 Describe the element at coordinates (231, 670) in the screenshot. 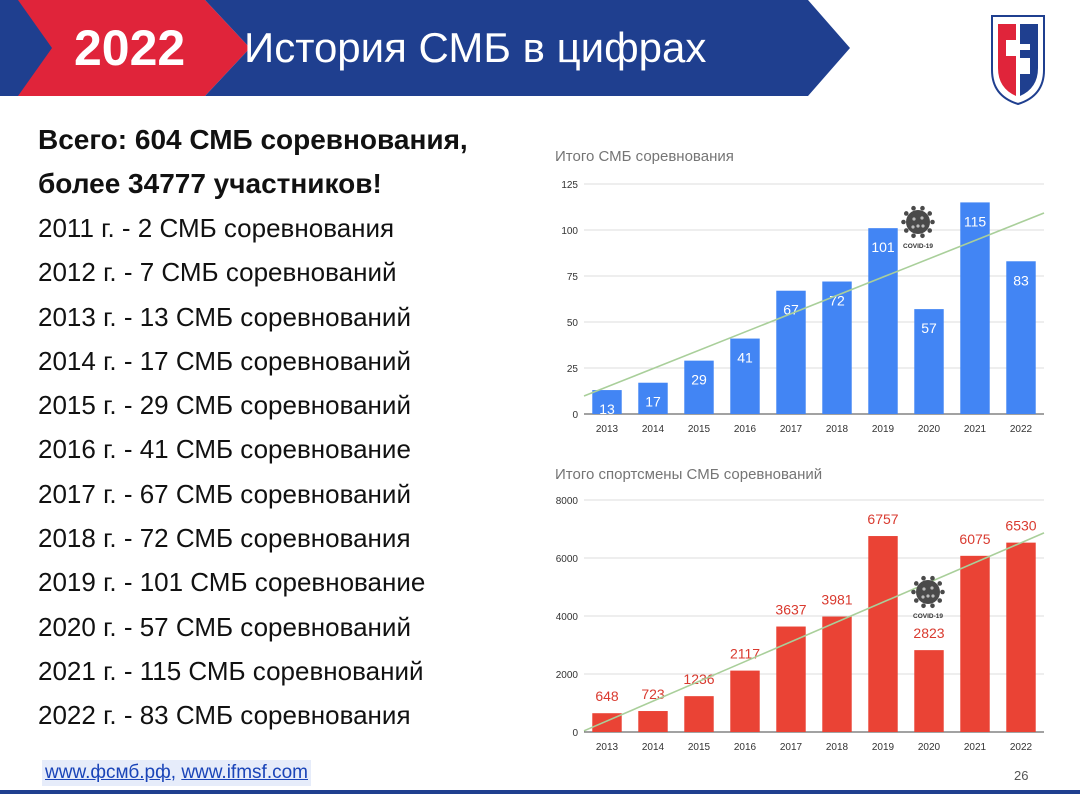

I see `list-item: 2021 г. - 115 СМБ соревнований` at that location.